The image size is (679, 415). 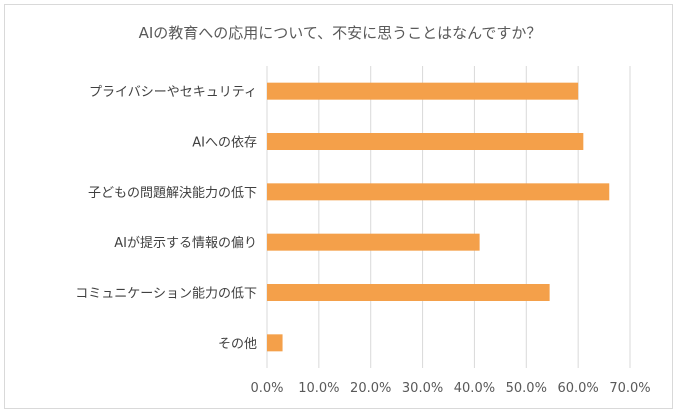 I want to click on x-tick-label: 20.0%, so click(x=370, y=388).